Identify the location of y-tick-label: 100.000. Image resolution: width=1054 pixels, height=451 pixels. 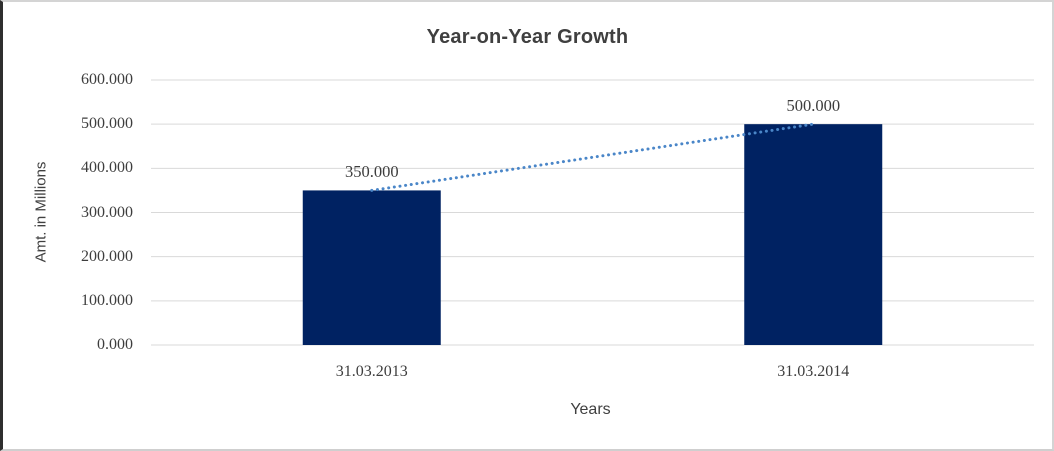
(107, 300).